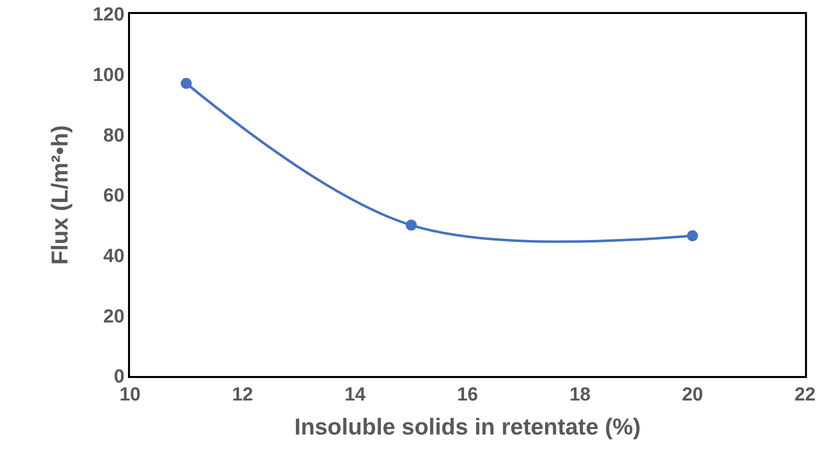 The width and height of the screenshot is (821, 476). What do you see at coordinates (805, 395) in the screenshot?
I see `x-tick-label: 22` at bounding box center [805, 395].